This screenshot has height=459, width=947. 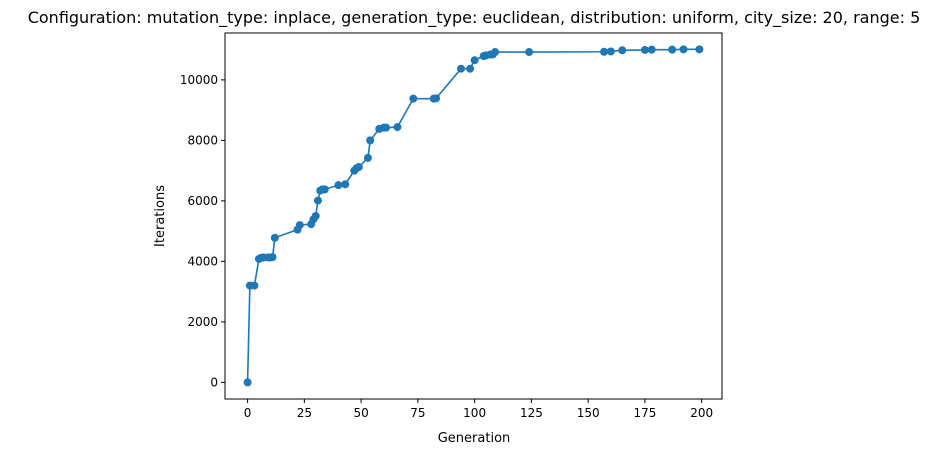 What do you see at coordinates (304, 413) in the screenshot?
I see `x-tick-label: 25` at bounding box center [304, 413].